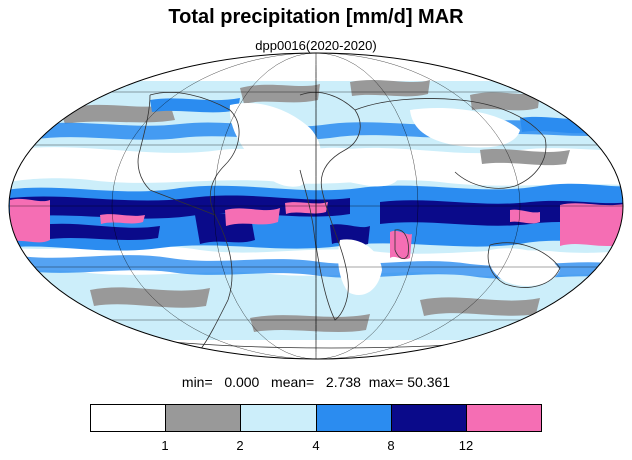 Image resolution: width=632 pixels, height=460 pixels. What do you see at coordinates (316, 445) in the screenshot?
I see `legend-tick-3: 4` at bounding box center [316, 445].